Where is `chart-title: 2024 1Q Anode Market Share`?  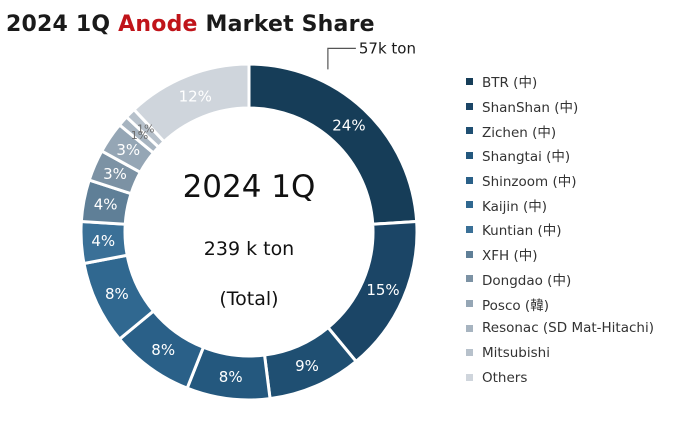 chart-title: 2024 1Q Anode Market Share is located at coordinates (190, 24).